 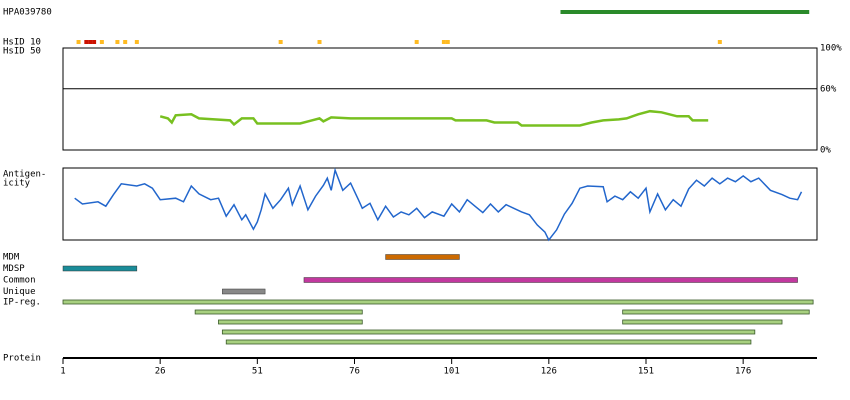 I want to click on x-tick-label: 176, so click(x=743, y=372).